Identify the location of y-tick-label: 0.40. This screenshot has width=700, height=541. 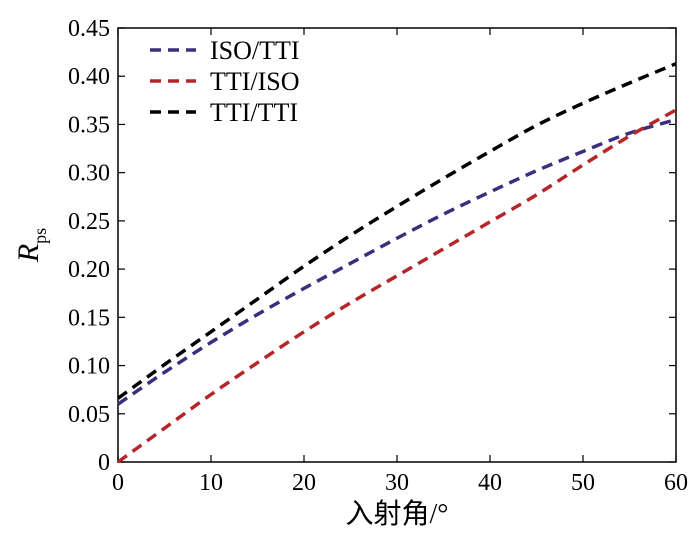
(89, 77).